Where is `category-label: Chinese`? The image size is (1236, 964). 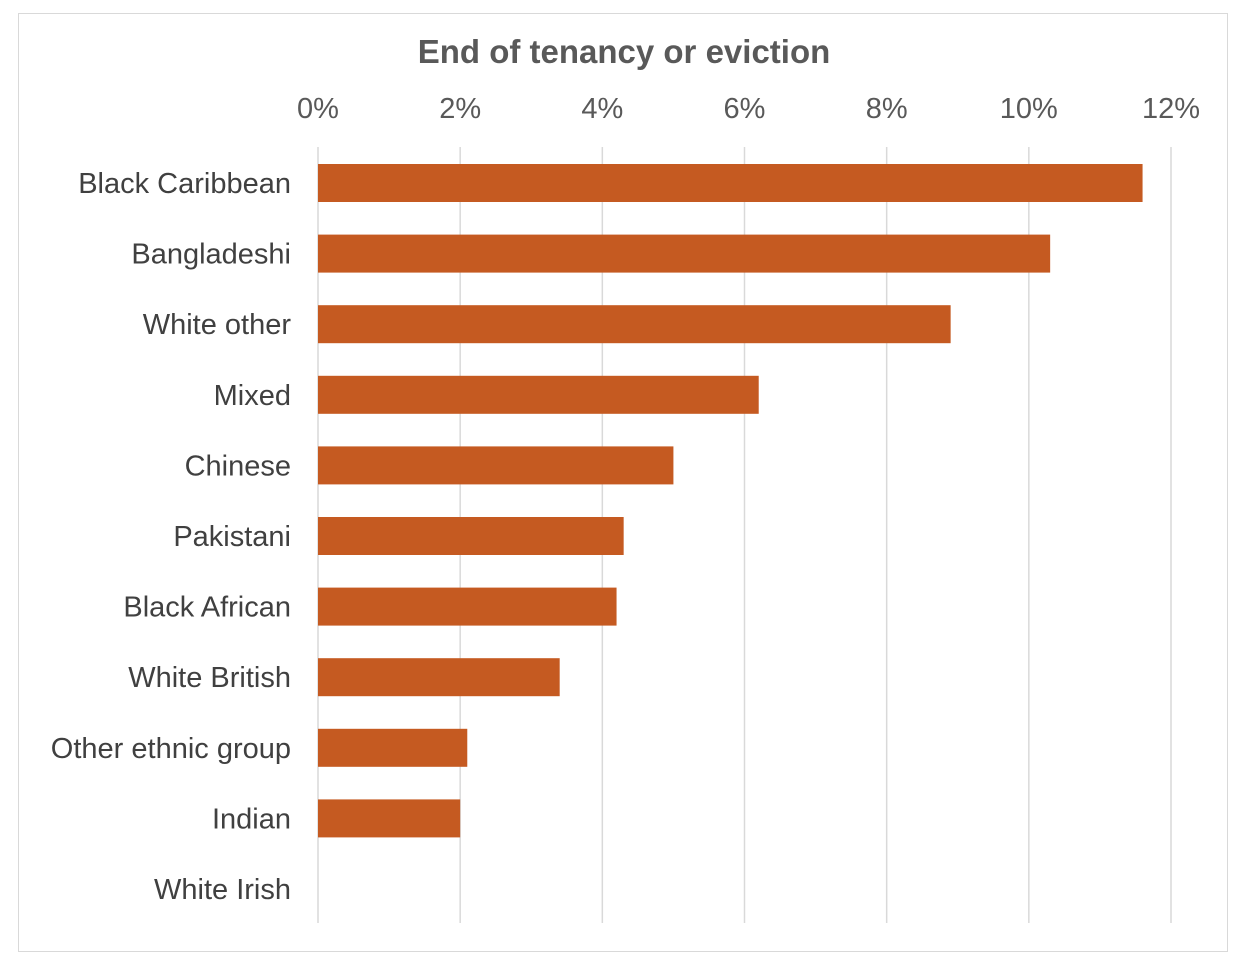
category-label: Chinese is located at coordinates (238, 466).